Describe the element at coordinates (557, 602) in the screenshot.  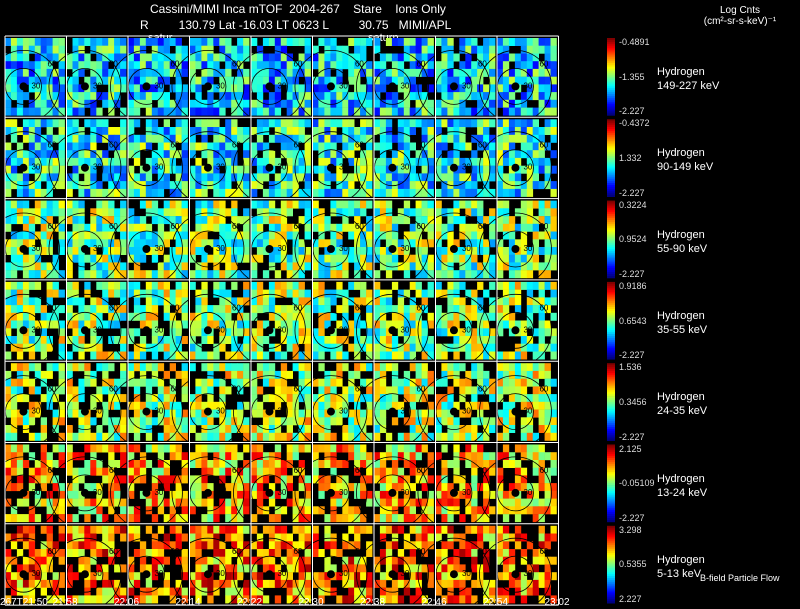
I see `time-tick-label: 23:02` at that location.